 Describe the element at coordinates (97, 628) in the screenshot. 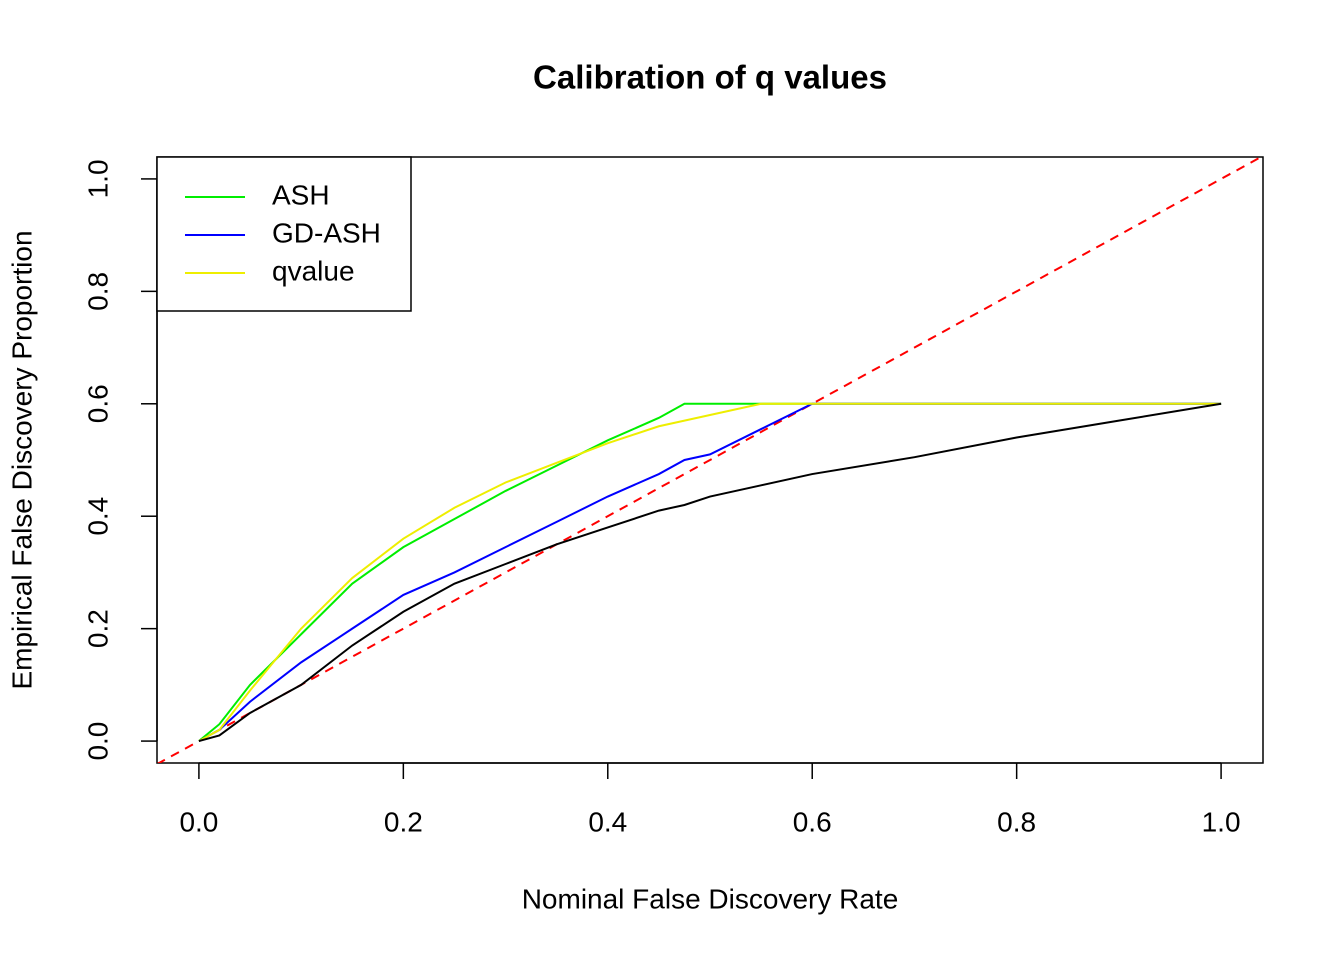

I see `y-tick-label: 0.2` at that location.